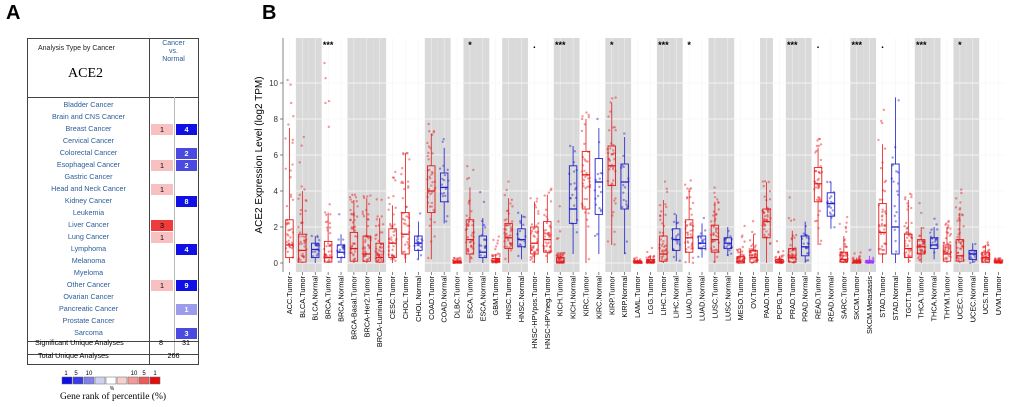  I want to click on significance-mark: ., so click(882, 45).